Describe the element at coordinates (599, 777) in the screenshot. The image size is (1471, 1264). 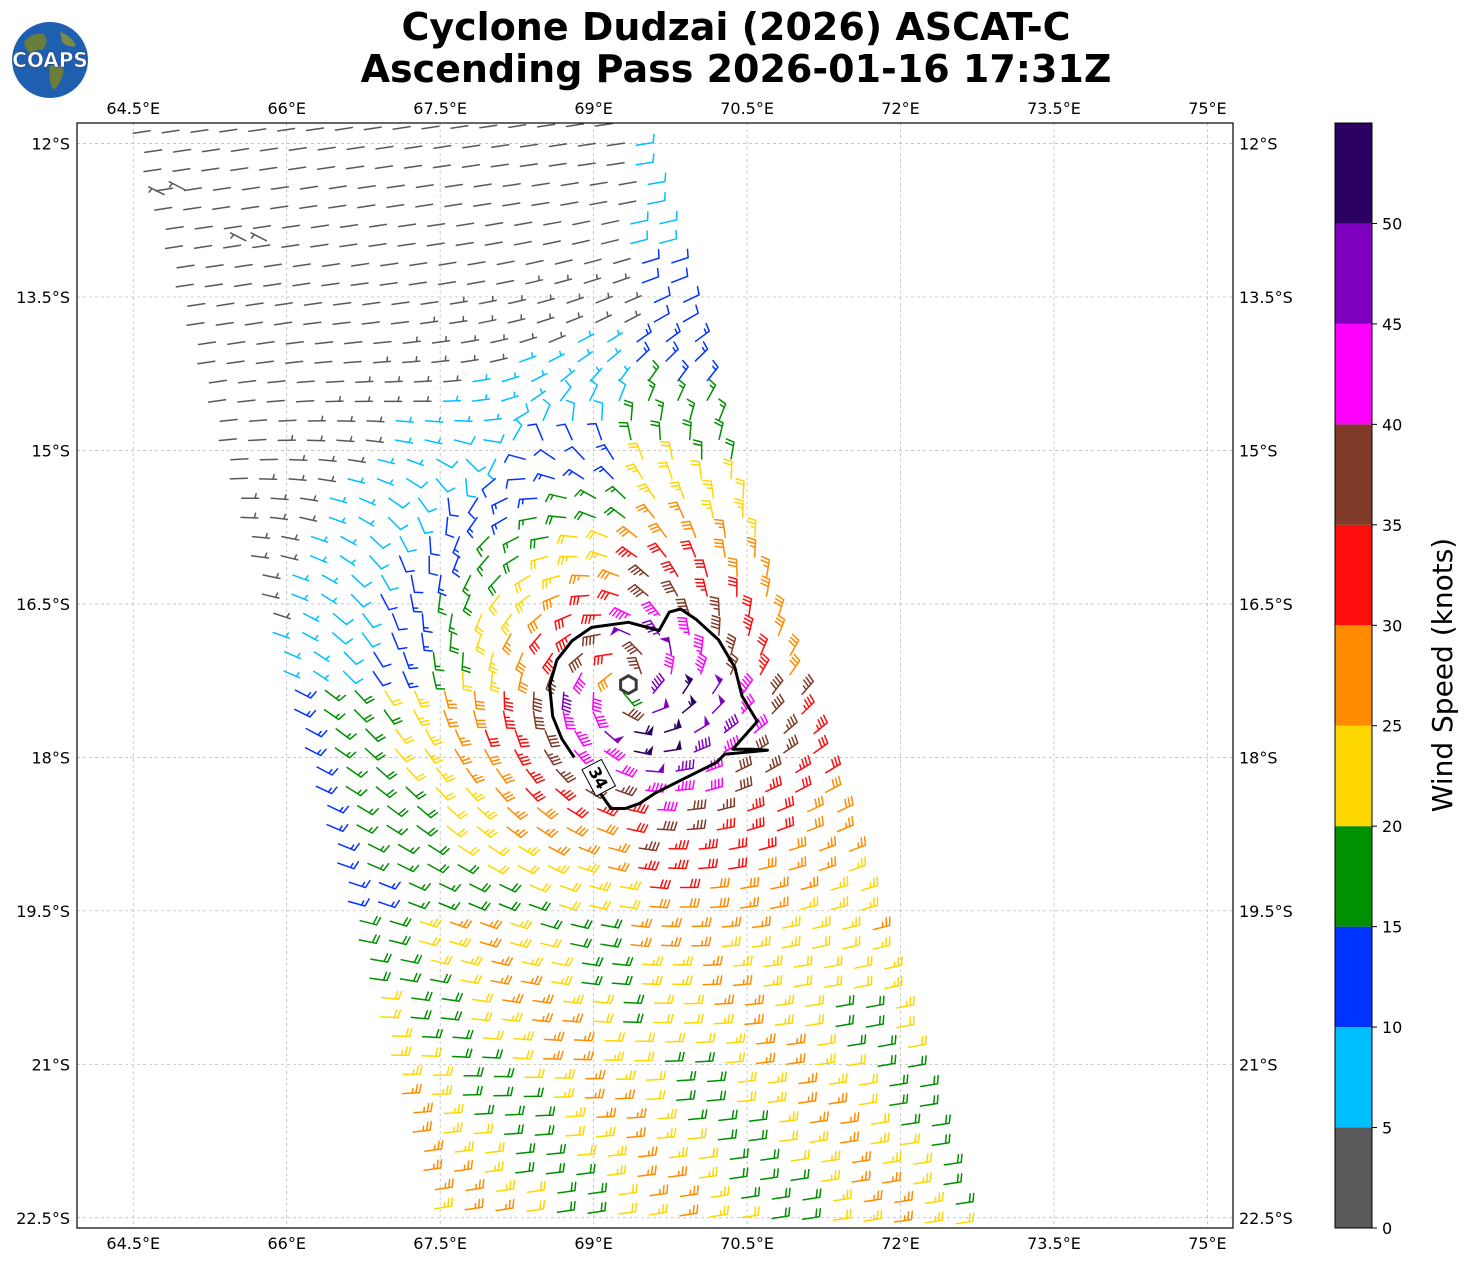
I see `contour-label-box` at that location.